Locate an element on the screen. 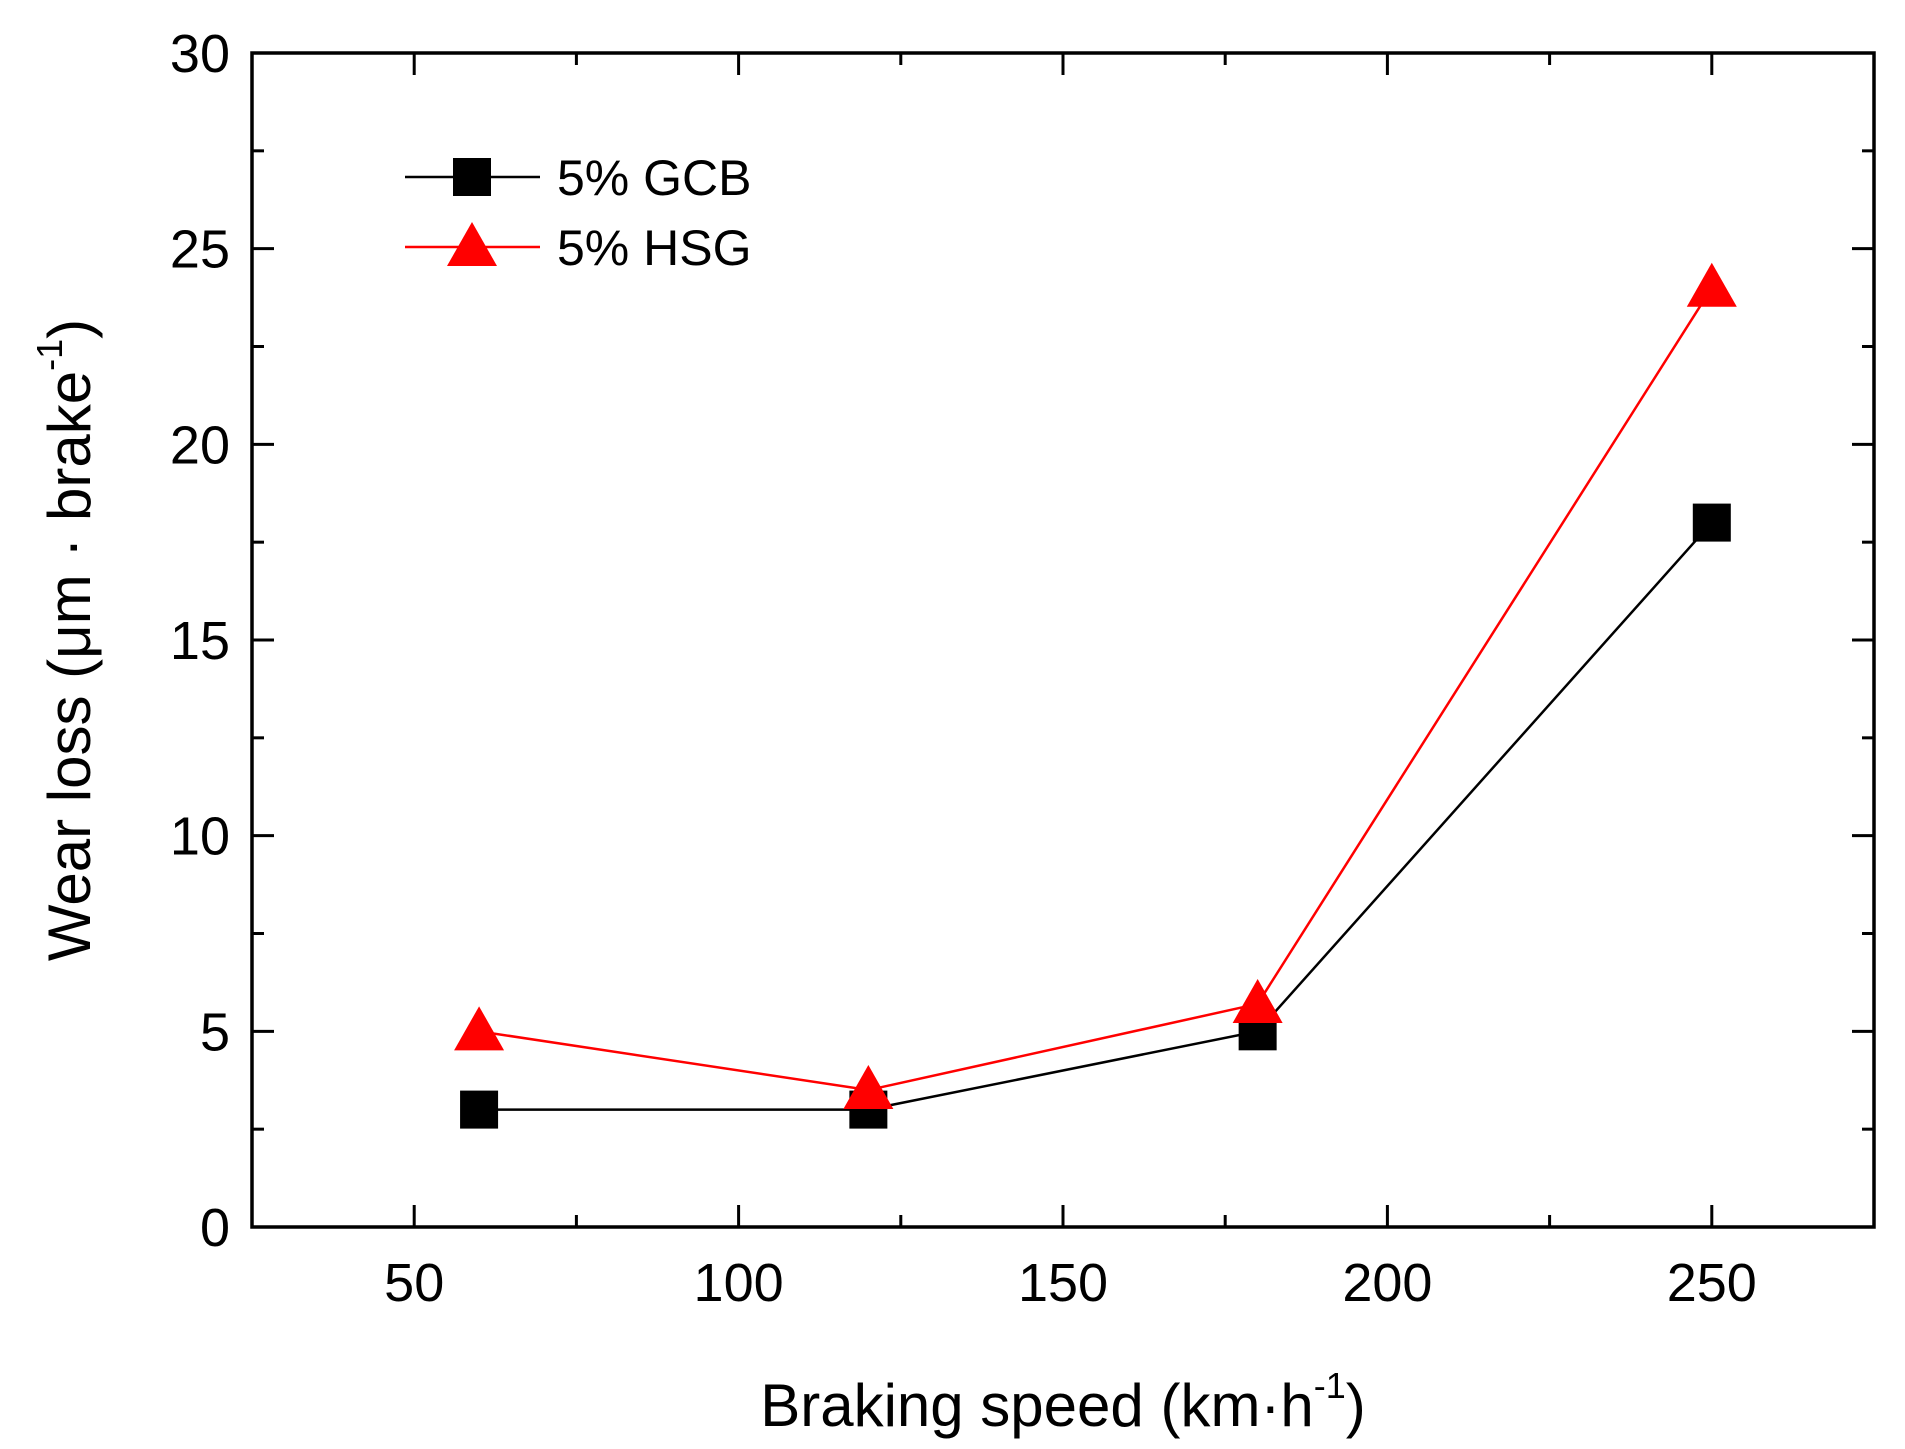  legend: 5% GCB 5% HSG is located at coordinates (578, 213).